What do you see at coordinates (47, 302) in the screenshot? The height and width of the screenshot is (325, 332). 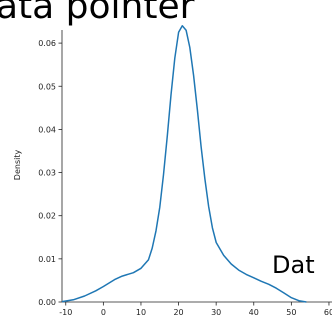 I see `y-tick-label: 0.00` at bounding box center [47, 302].